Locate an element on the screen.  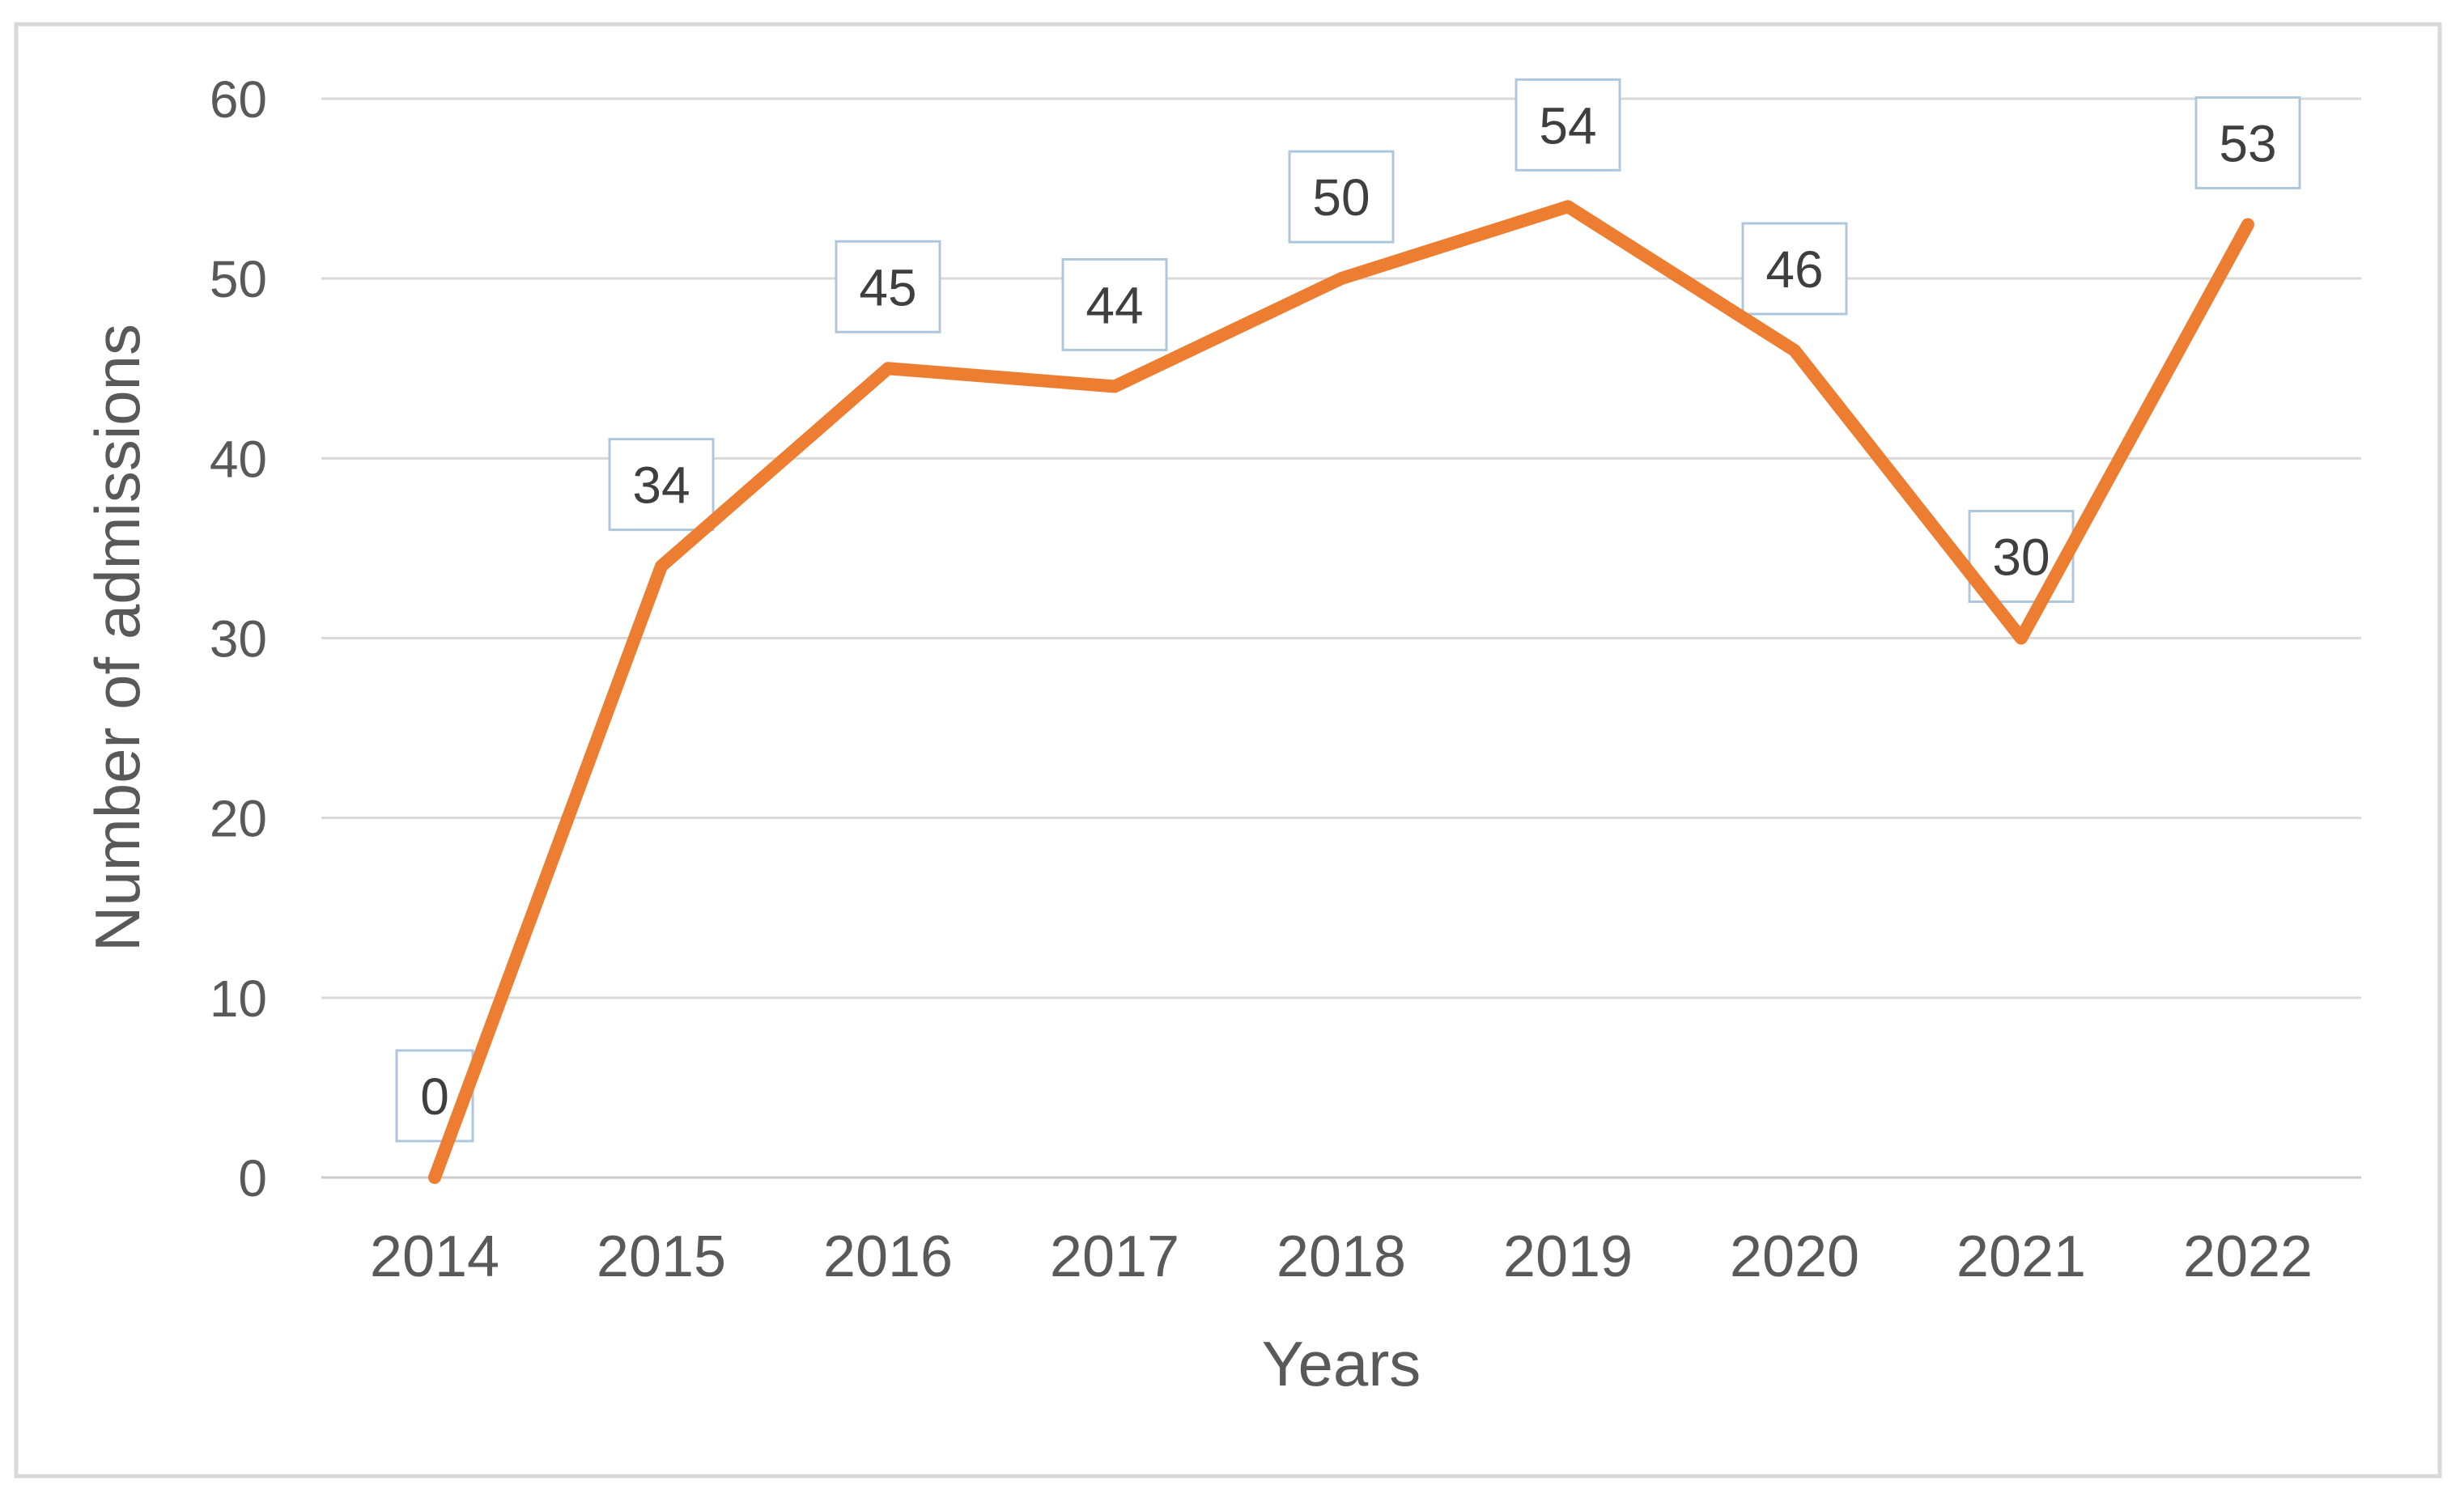
y-tick-label: 0 is located at coordinates (253, 1178).